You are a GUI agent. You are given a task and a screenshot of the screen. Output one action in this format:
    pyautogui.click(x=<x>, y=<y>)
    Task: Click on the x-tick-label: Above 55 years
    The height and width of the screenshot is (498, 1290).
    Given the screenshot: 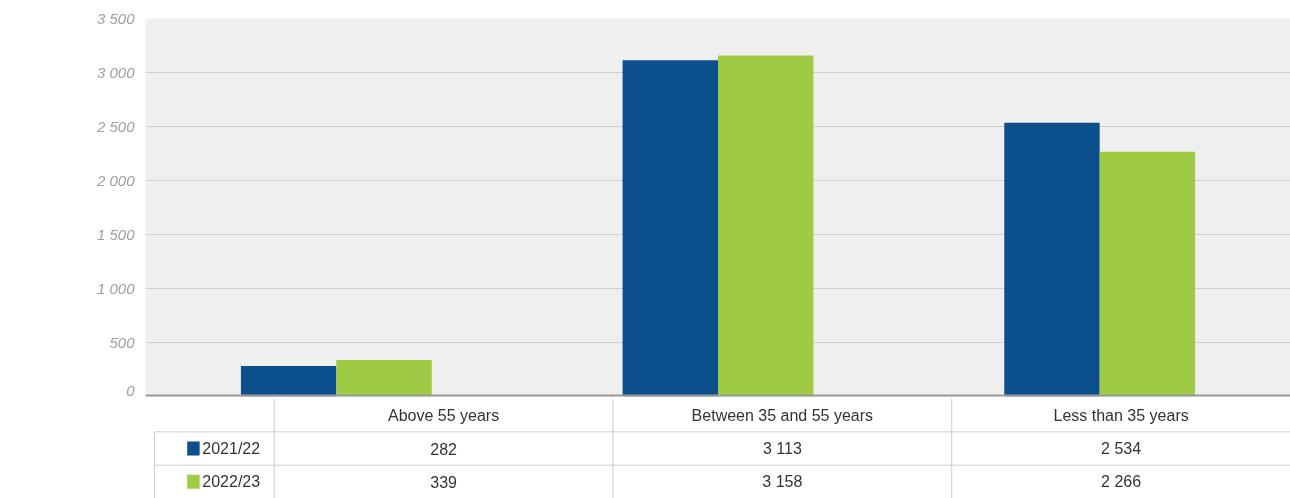 What is the action you would take?
    pyautogui.click(x=443, y=415)
    